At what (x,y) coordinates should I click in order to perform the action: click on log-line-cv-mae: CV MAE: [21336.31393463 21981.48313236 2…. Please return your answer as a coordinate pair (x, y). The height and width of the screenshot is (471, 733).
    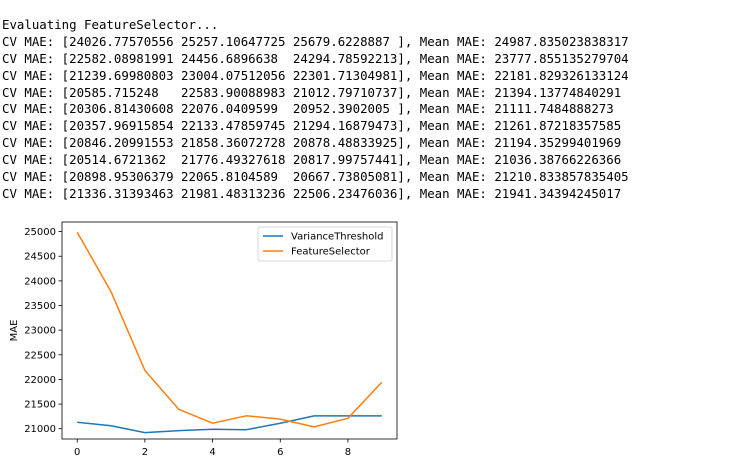
    Looking at the image, I should click on (312, 193).